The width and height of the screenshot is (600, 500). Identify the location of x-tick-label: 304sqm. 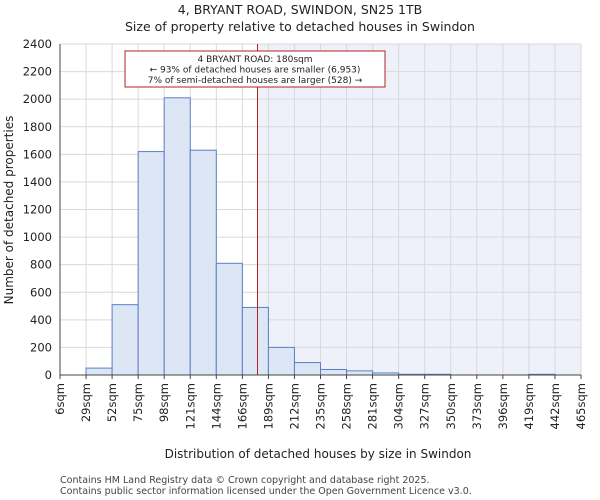
(399, 406).